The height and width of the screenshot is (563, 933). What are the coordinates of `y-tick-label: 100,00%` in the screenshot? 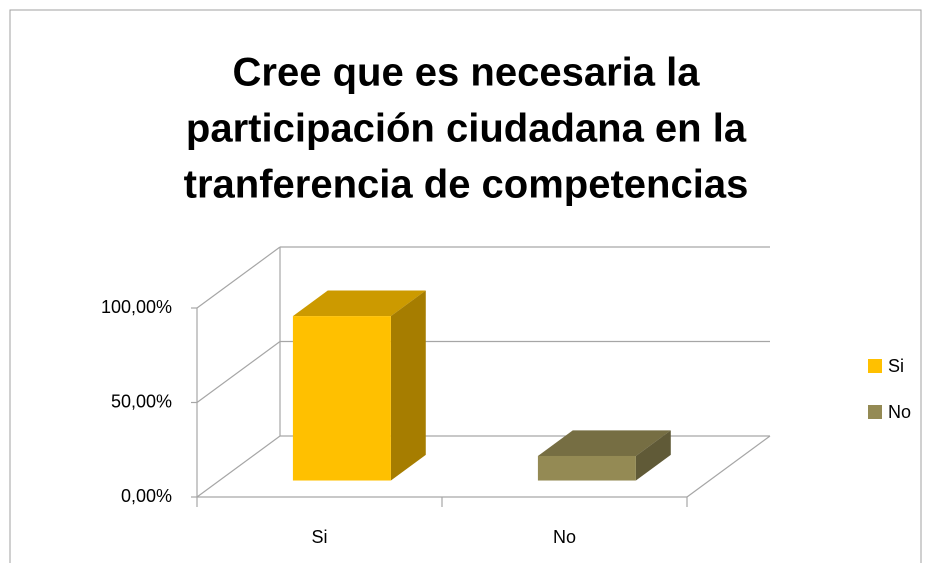 It's located at (136, 307).